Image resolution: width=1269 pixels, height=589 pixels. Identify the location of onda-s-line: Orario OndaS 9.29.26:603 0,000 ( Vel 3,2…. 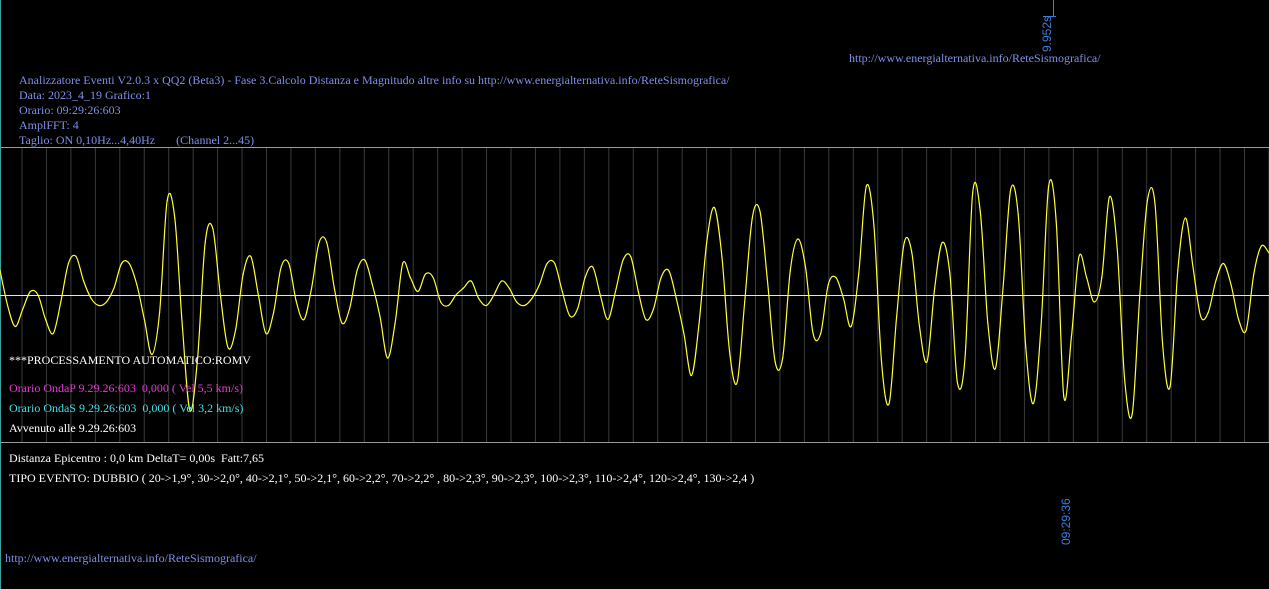
(126, 408).